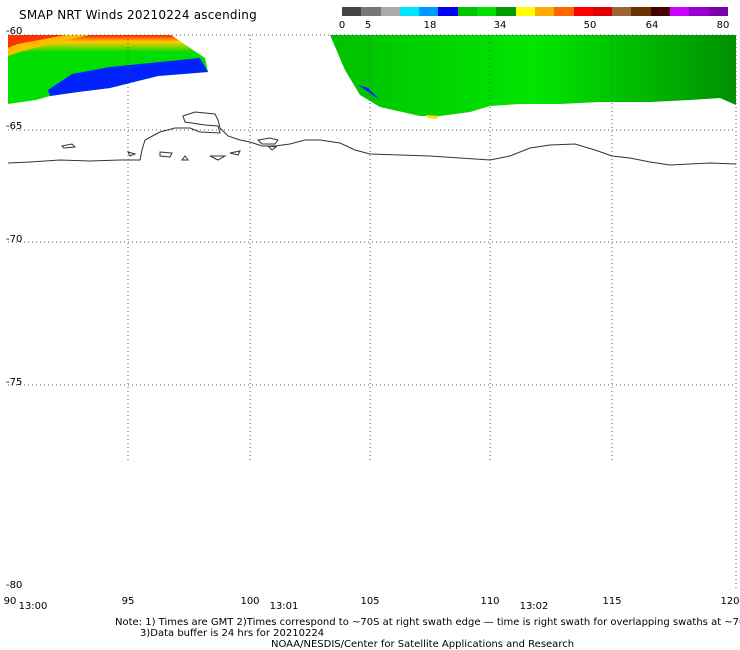 This screenshot has width=740, height=650. Describe the element at coordinates (723, 25) in the screenshot. I see `colorbar-label: 80` at that location.